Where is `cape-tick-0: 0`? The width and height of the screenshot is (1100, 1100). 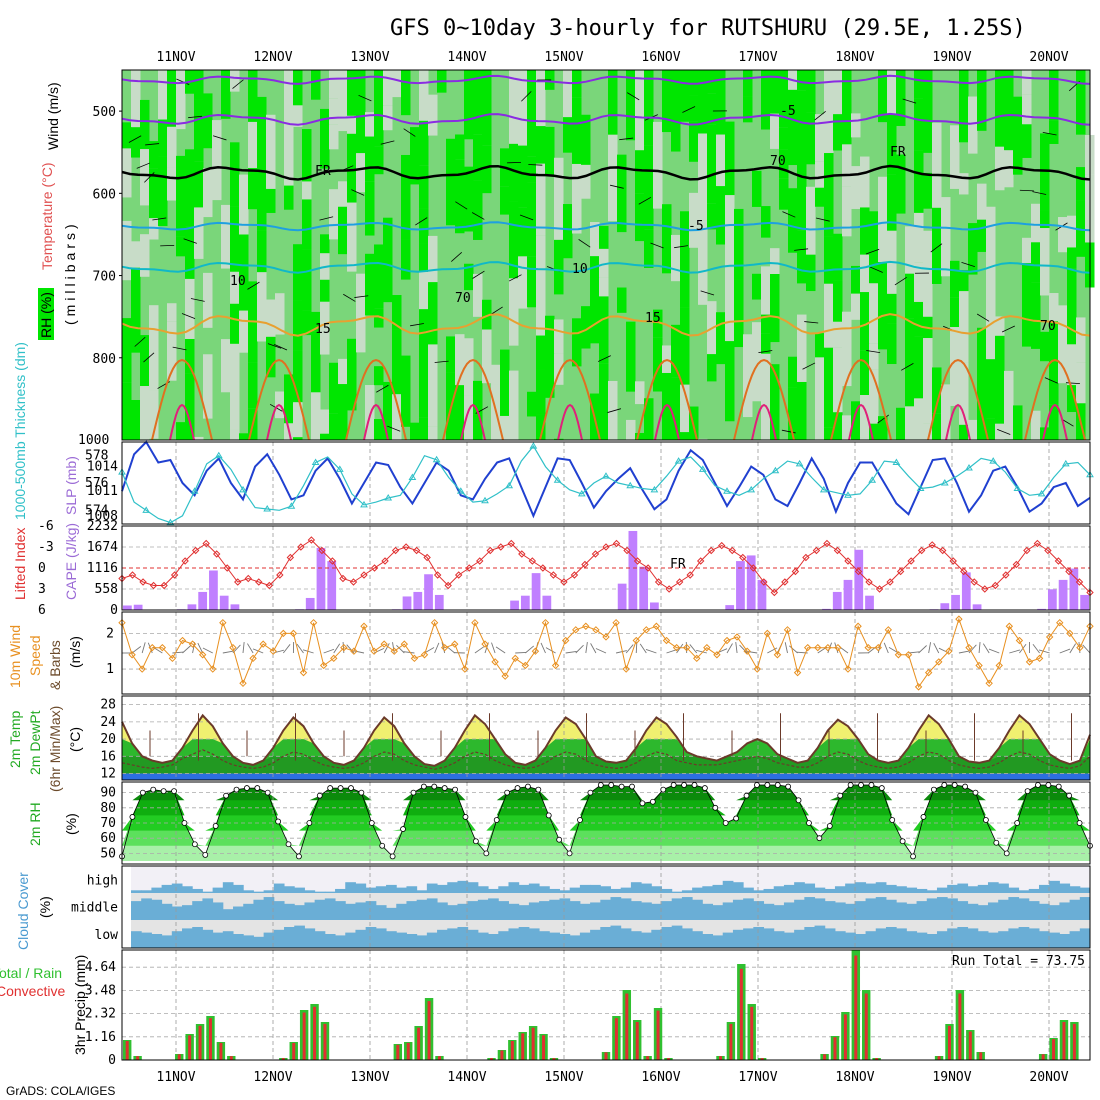
cape-tick-0: 0 is located at coordinates (114, 610).